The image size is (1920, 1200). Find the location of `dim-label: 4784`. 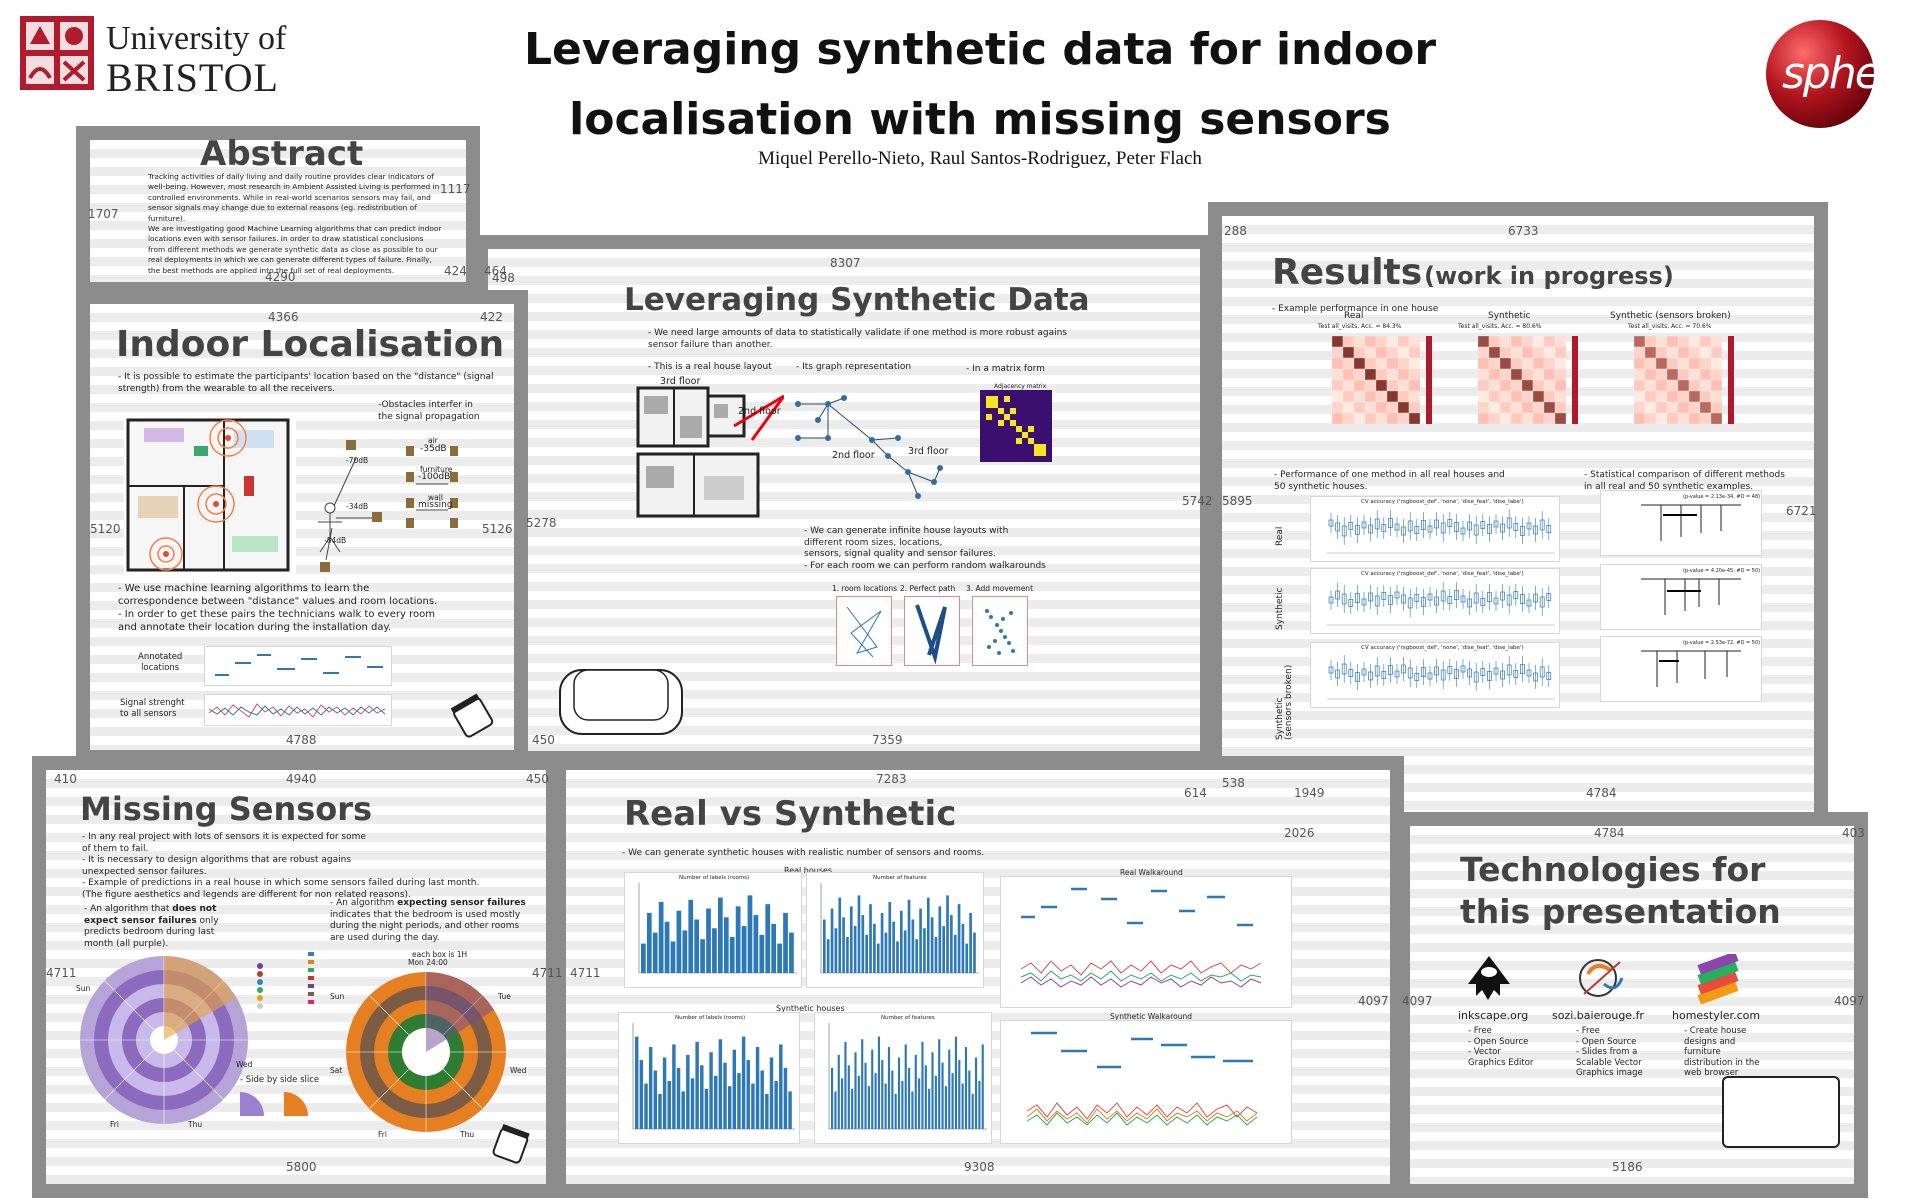

dim-label: 4784 is located at coordinates (1601, 793).